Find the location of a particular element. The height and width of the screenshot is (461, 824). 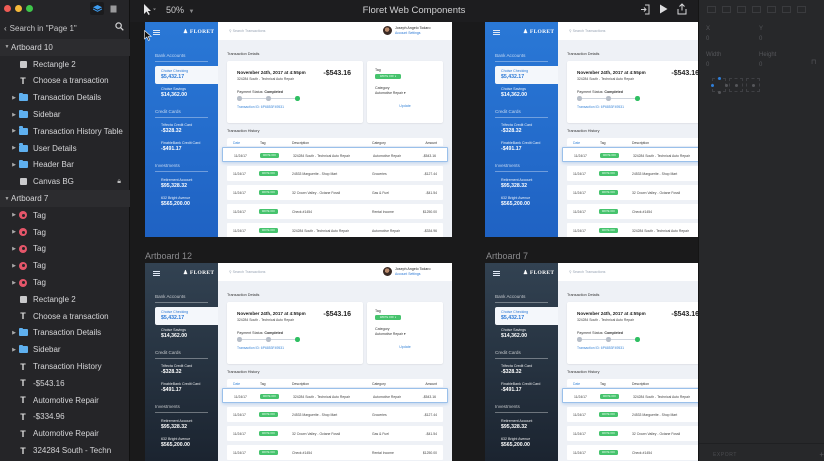

distribute-icon is located at coordinates (801, 9).